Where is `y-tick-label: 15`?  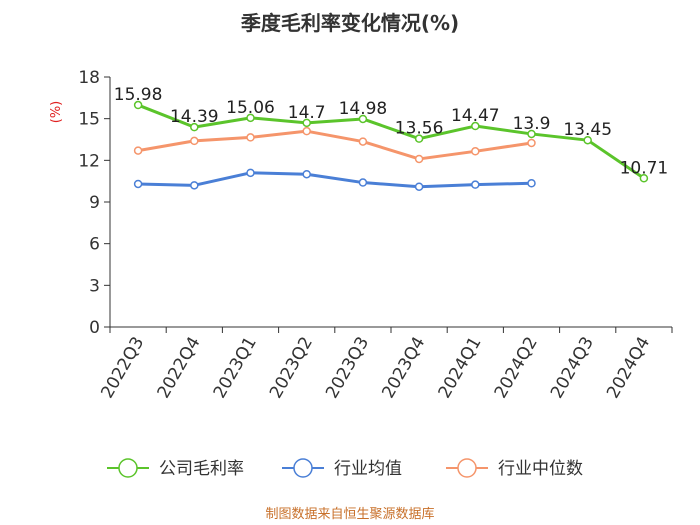
y-tick-label: 15 is located at coordinates (89, 120).